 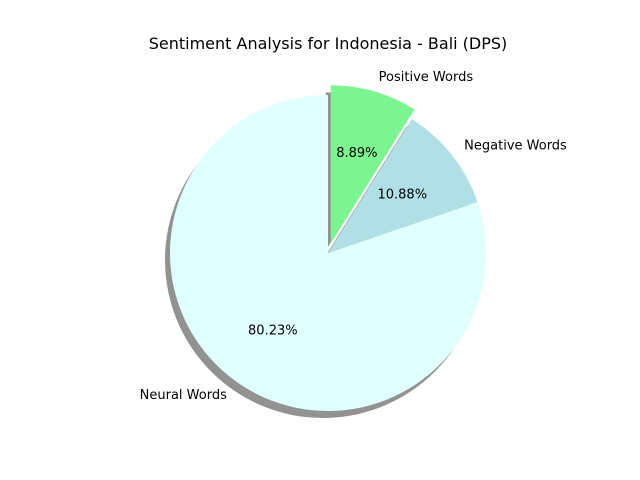 What do you see at coordinates (372, 164) in the screenshot?
I see `pie-slice-positive-words` at bounding box center [372, 164].